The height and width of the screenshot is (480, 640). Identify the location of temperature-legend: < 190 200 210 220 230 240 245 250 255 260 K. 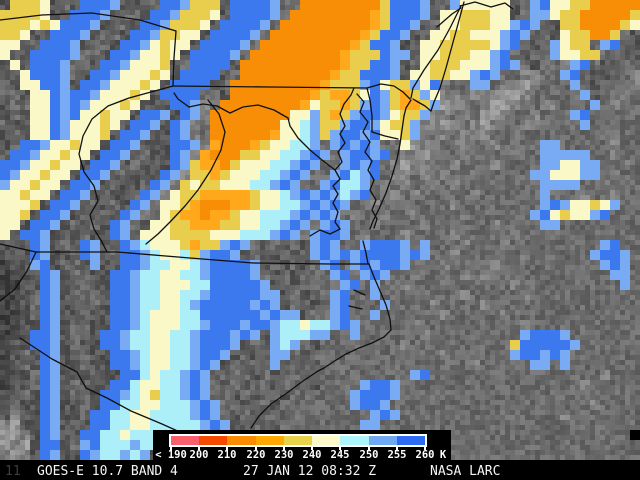
(302, 446).